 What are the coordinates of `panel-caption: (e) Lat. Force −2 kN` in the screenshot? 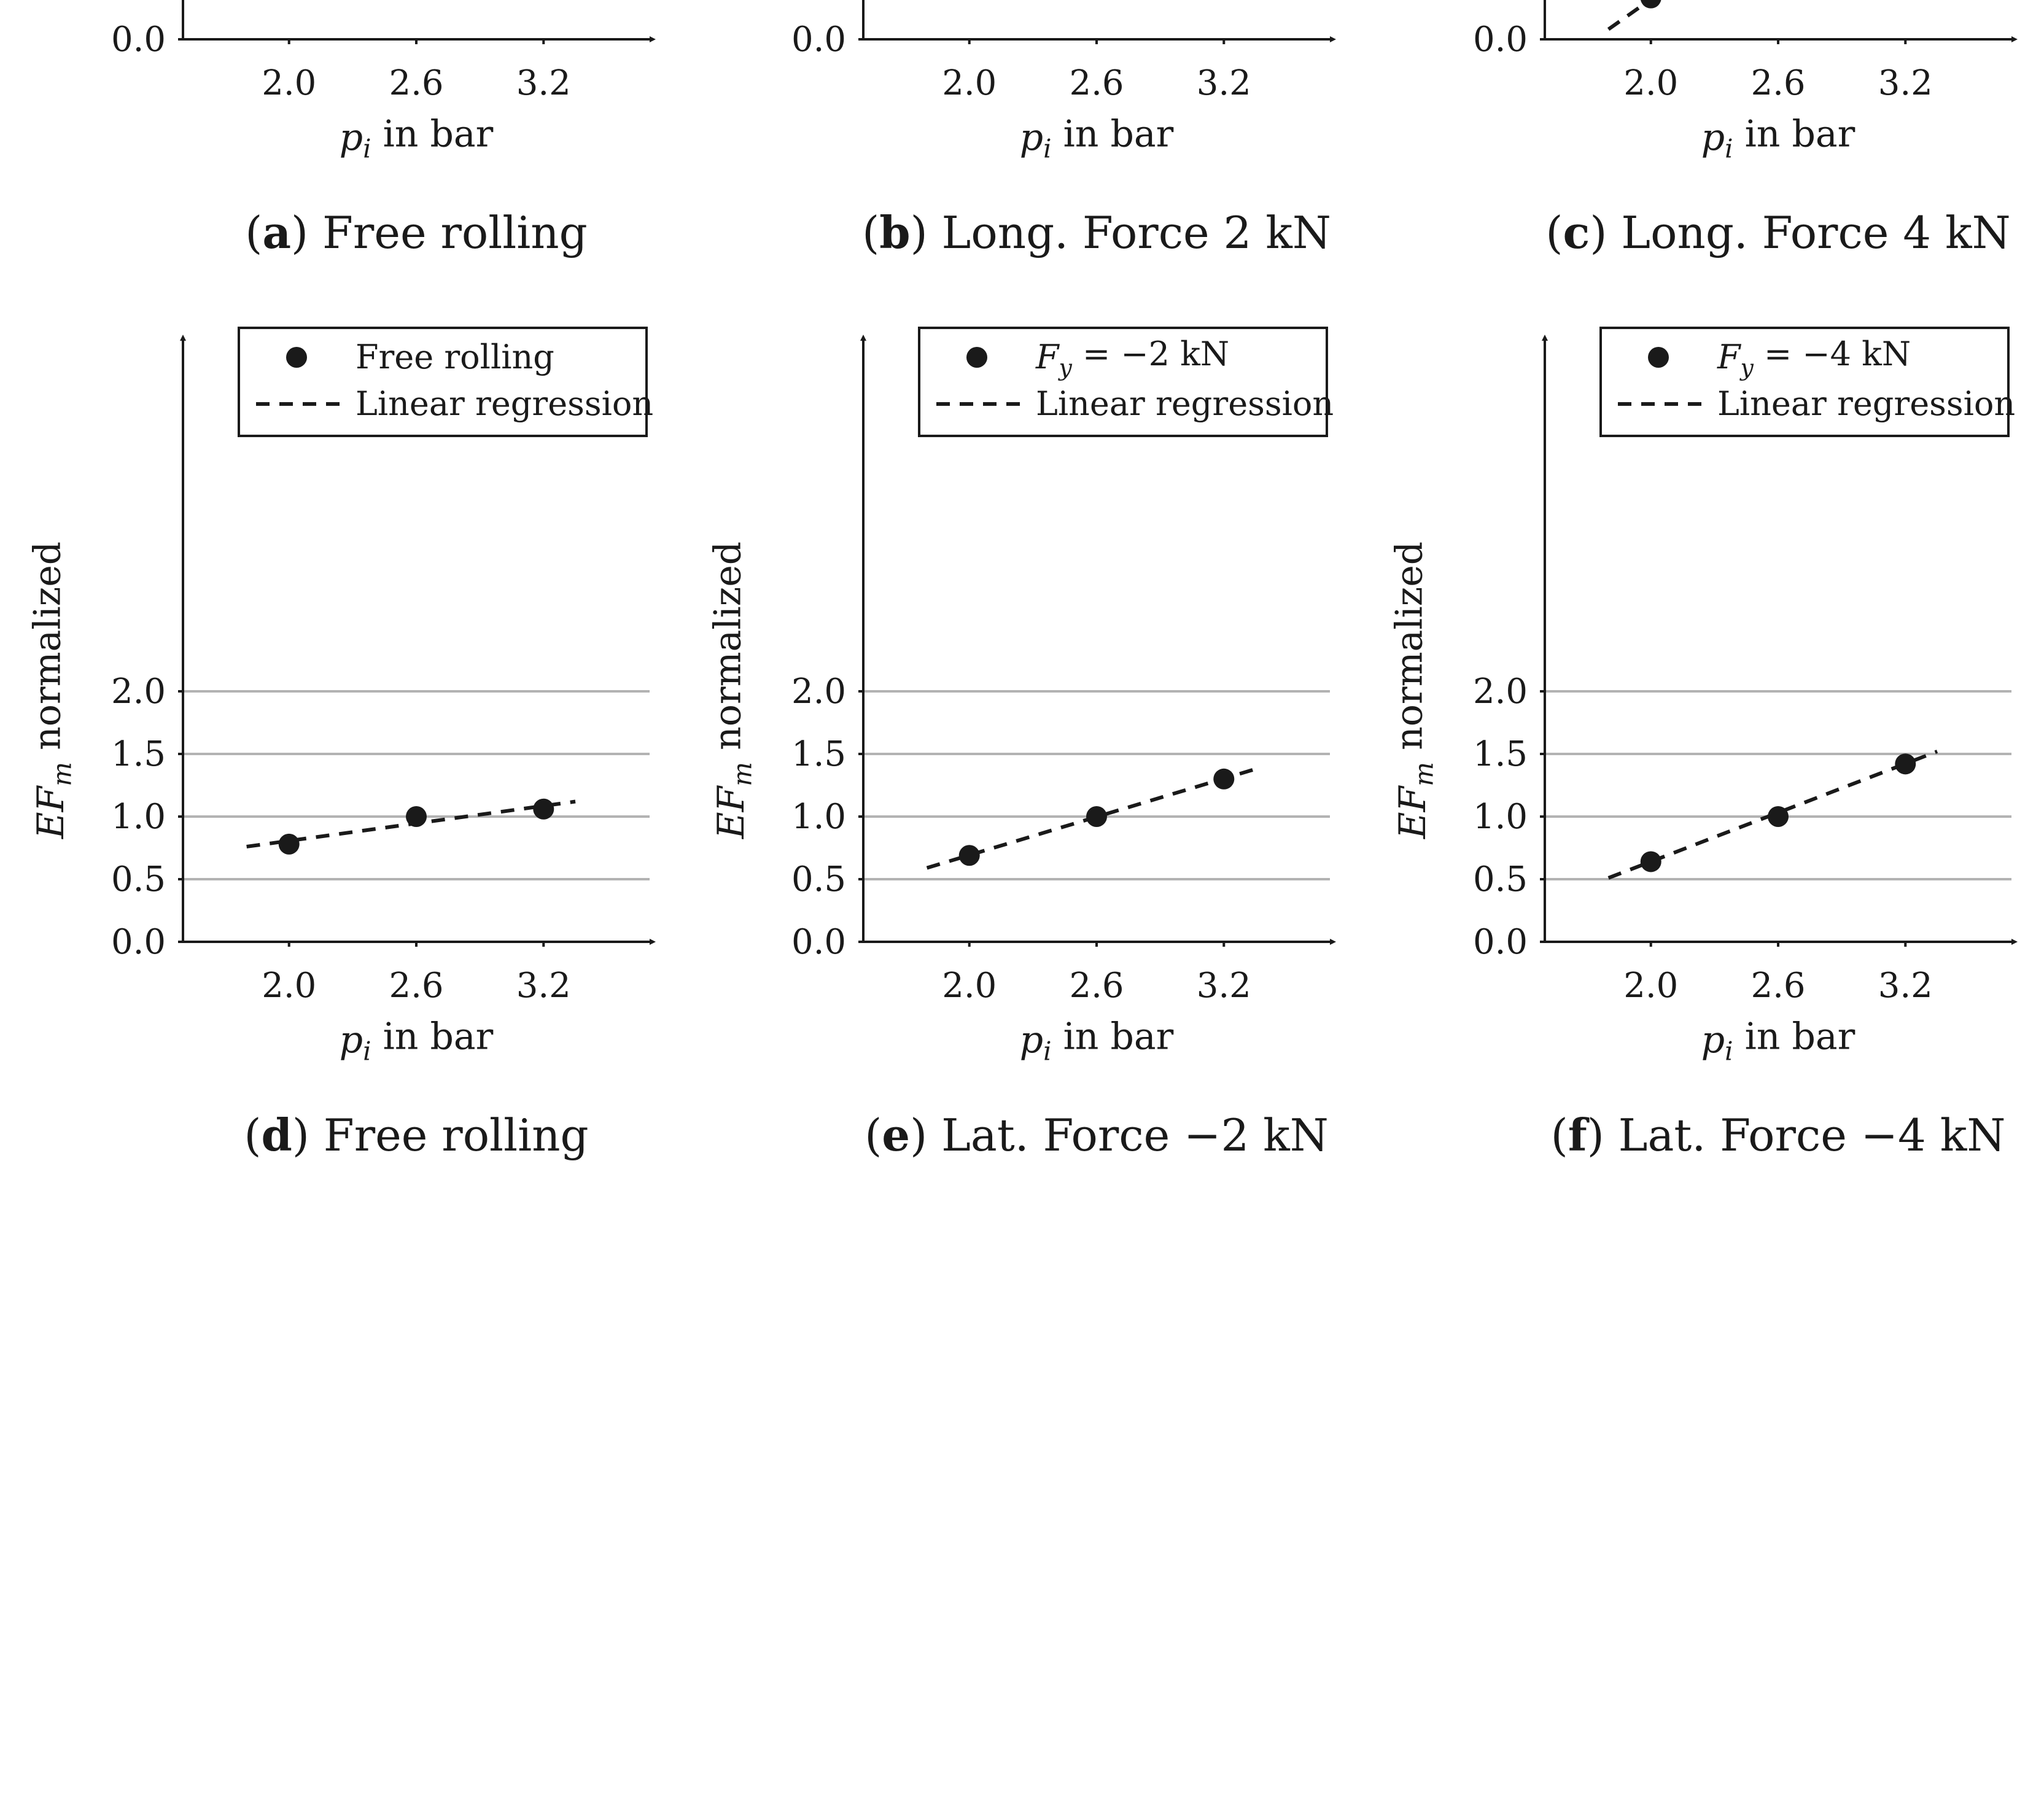 It's located at (1097, 1135).